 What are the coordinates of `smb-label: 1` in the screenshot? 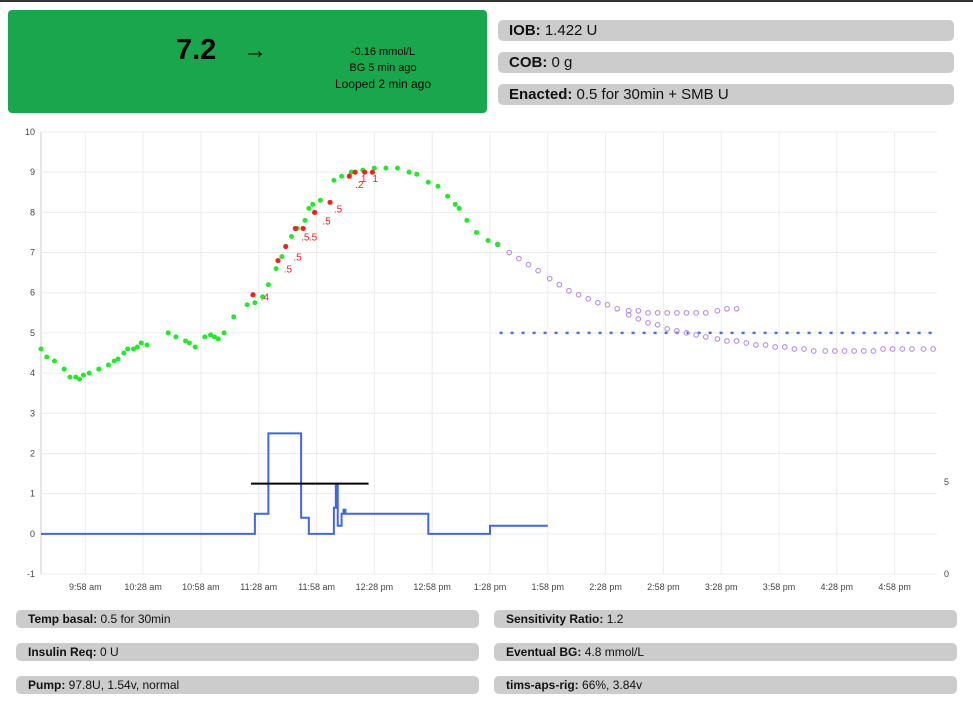 It's located at (375, 179).